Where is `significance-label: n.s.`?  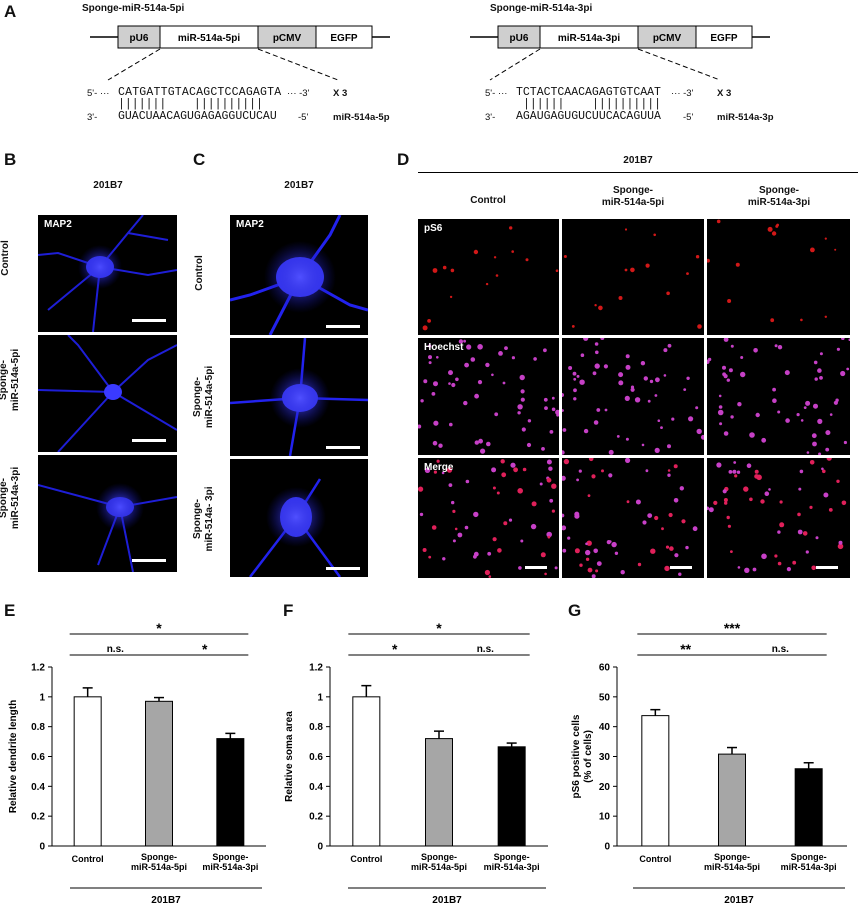
significance-label: n.s. is located at coordinates (780, 649).